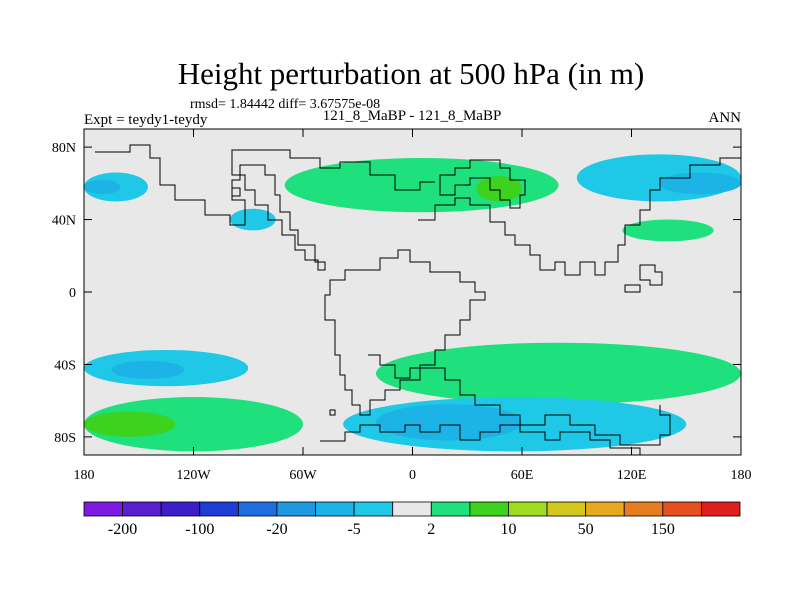  I want to click on chart-title: Height perturbation at 500 hPa (in m), so click(411, 73).